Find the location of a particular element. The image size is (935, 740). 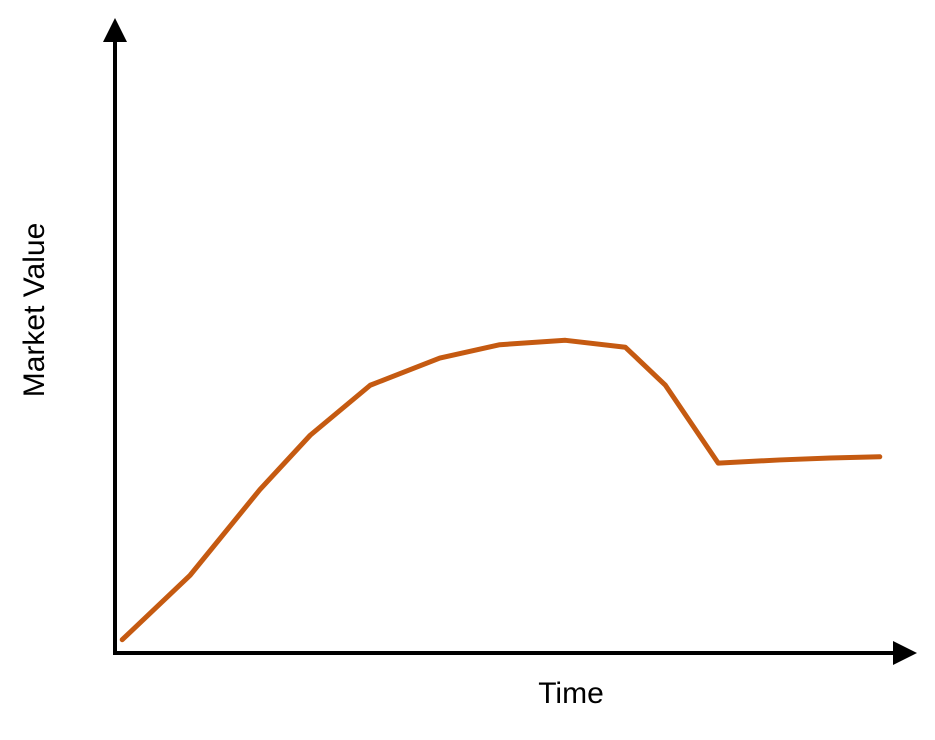

y-axis-label: Market Value is located at coordinates (34, 310).